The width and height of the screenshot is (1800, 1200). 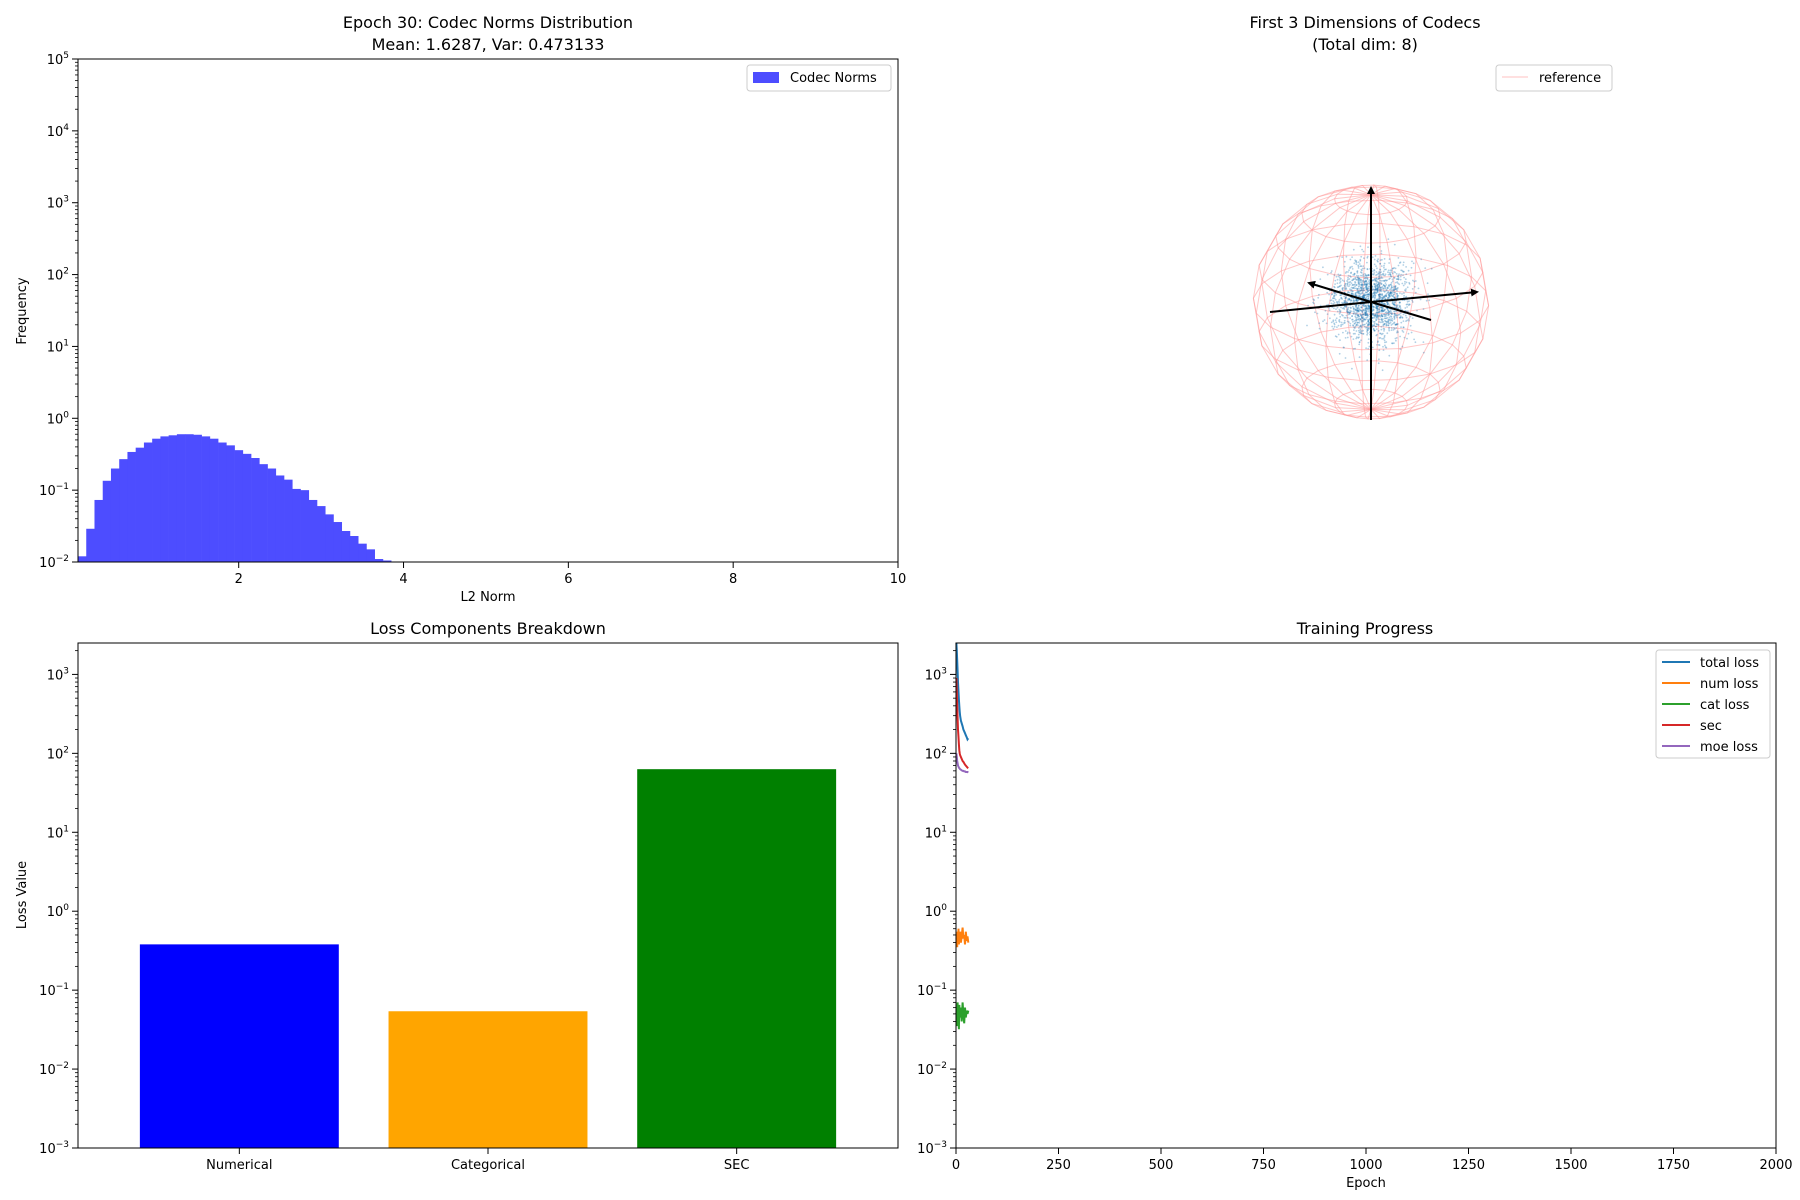 I want to click on line-xtick-label: 250, so click(x=1058, y=1165).